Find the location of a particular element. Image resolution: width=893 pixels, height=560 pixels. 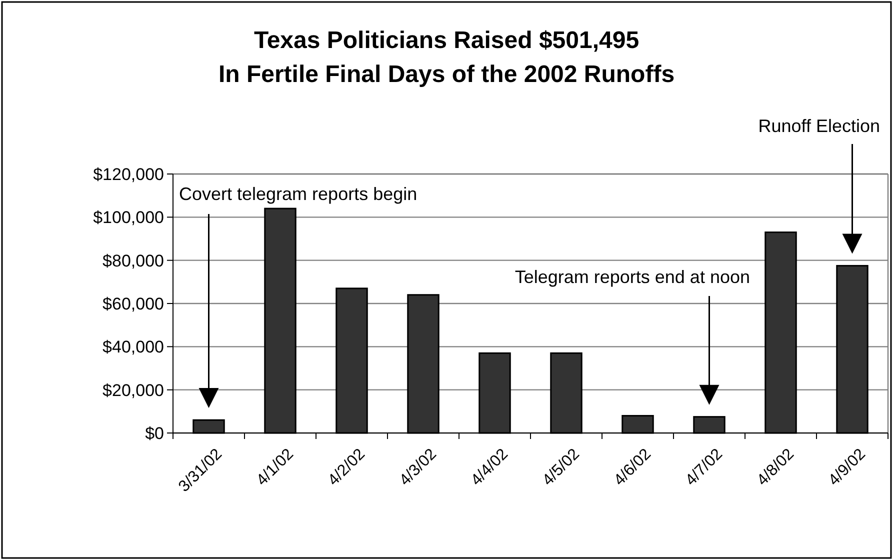

y-tick-label: $80,000 is located at coordinates (133, 260).